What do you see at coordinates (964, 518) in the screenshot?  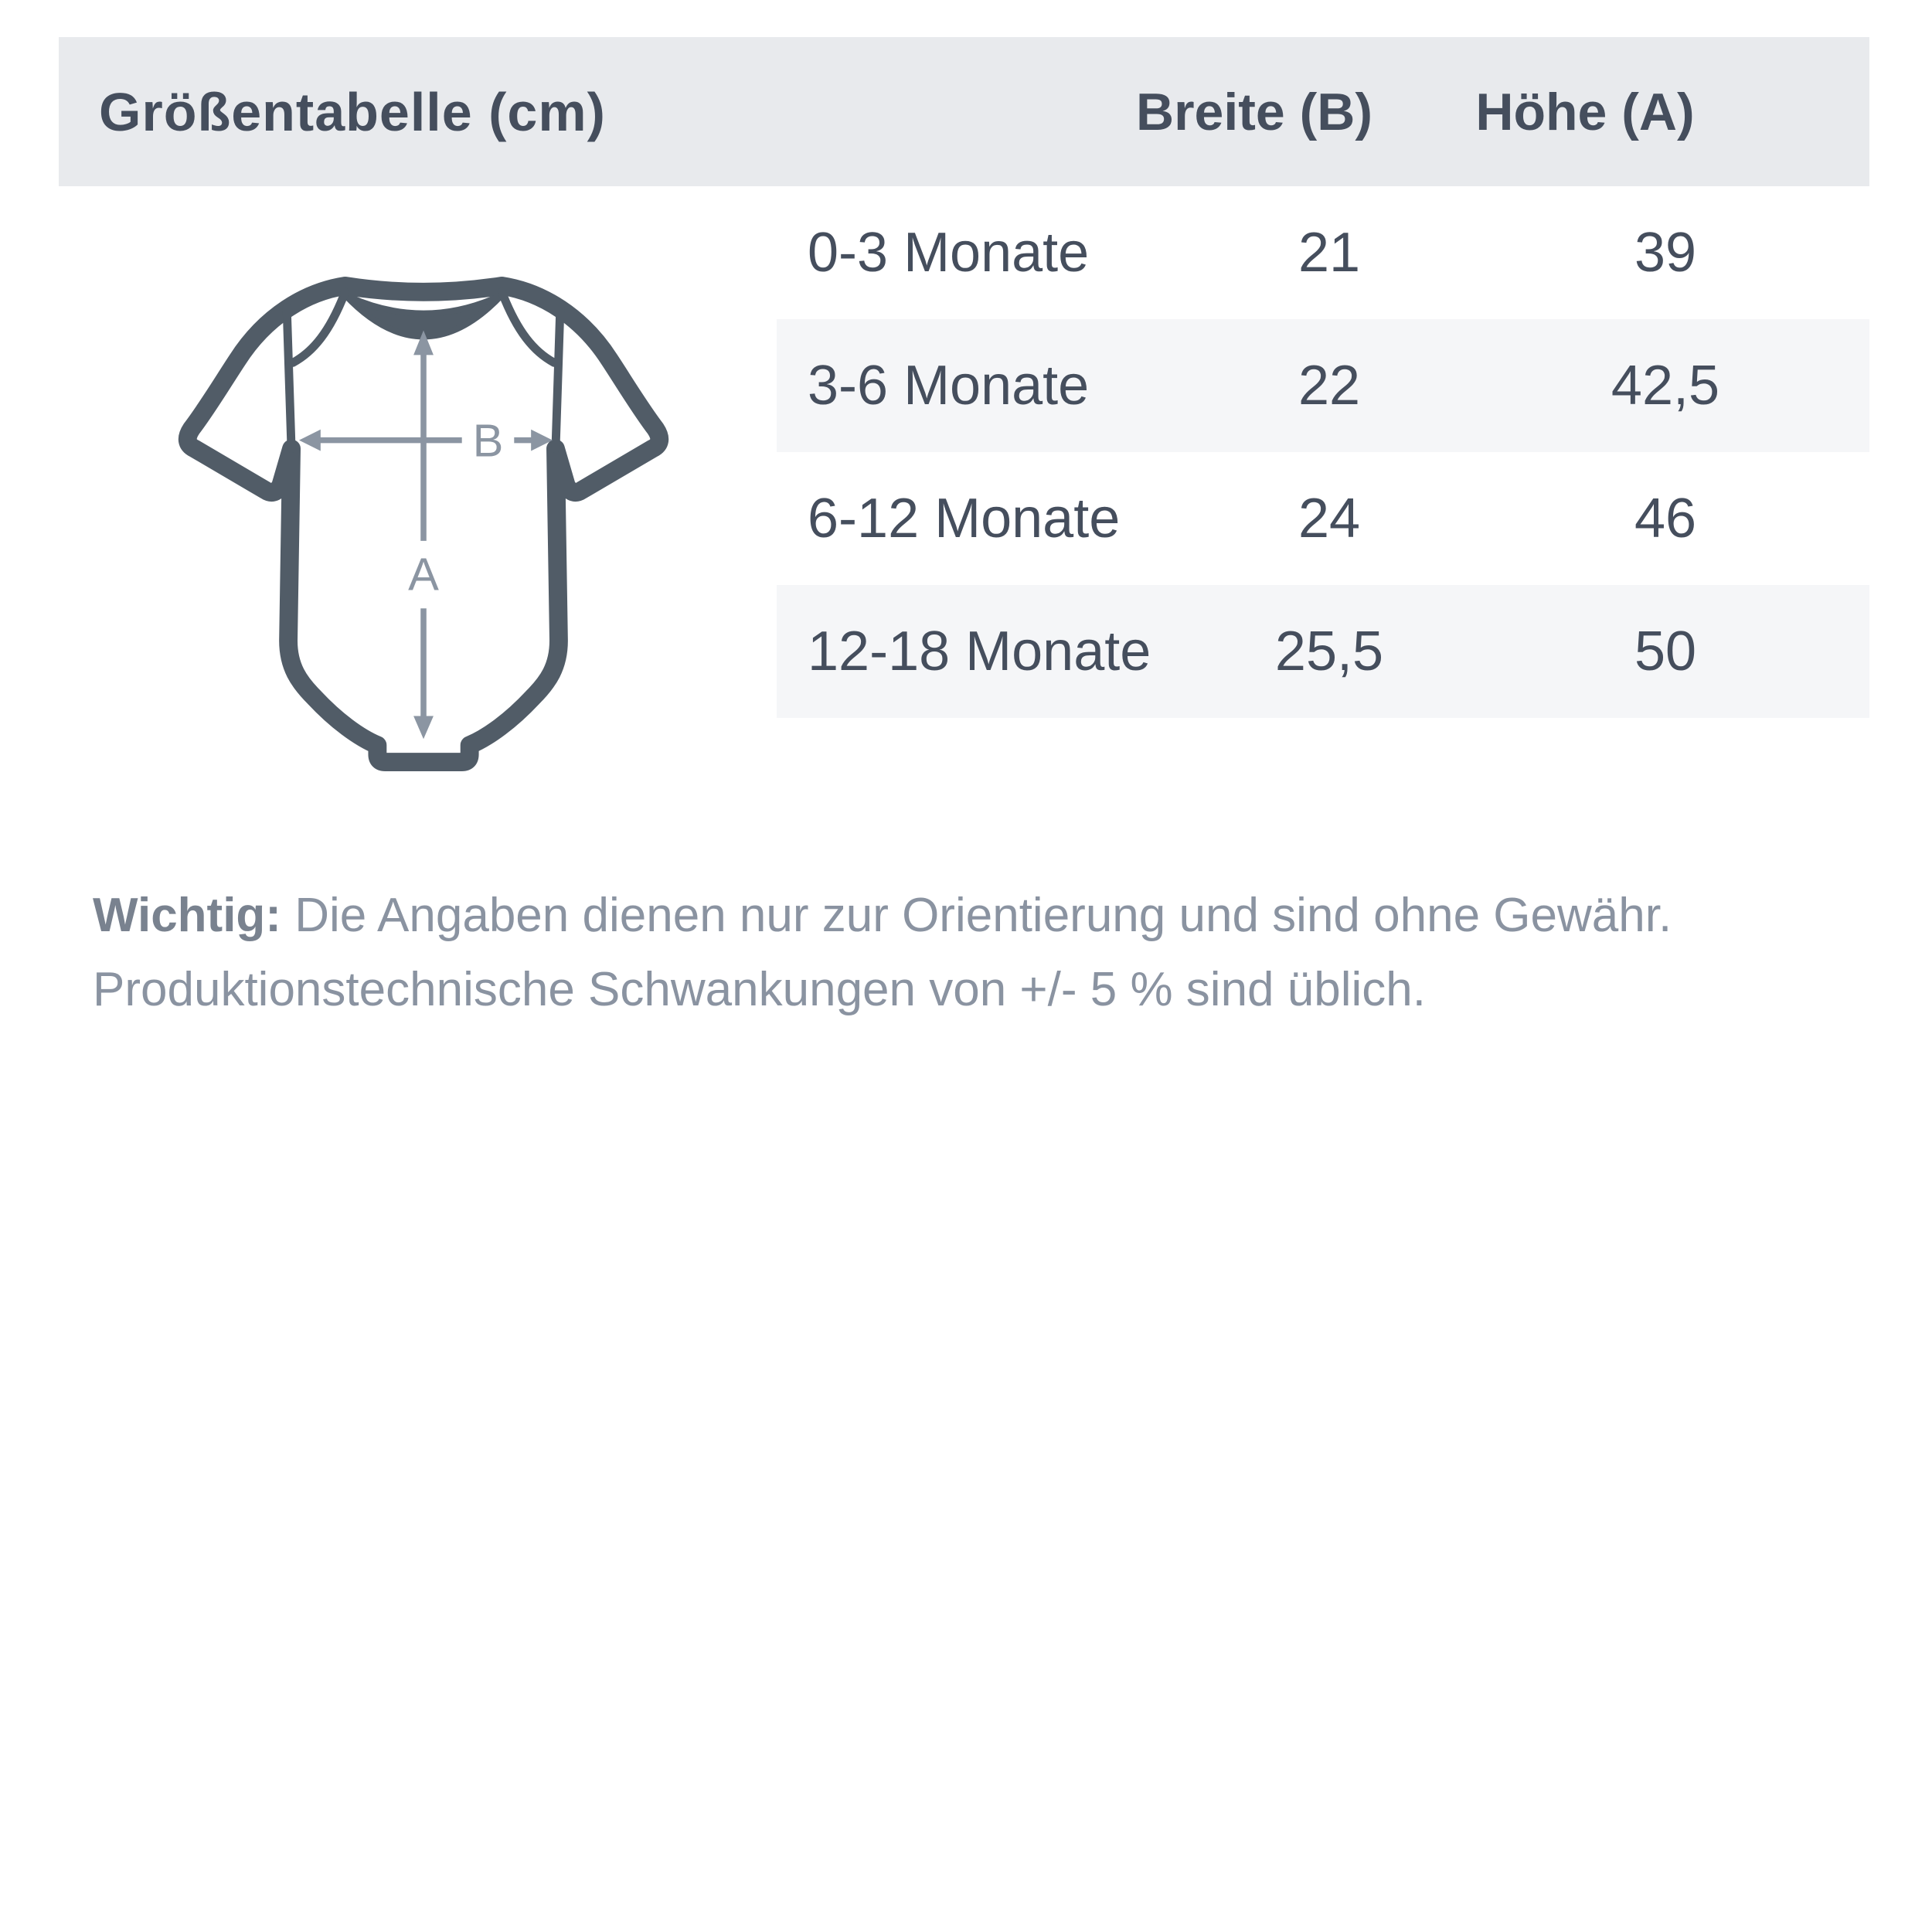 I see `row-label: 6-12 Monate` at bounding box center [964, 518].